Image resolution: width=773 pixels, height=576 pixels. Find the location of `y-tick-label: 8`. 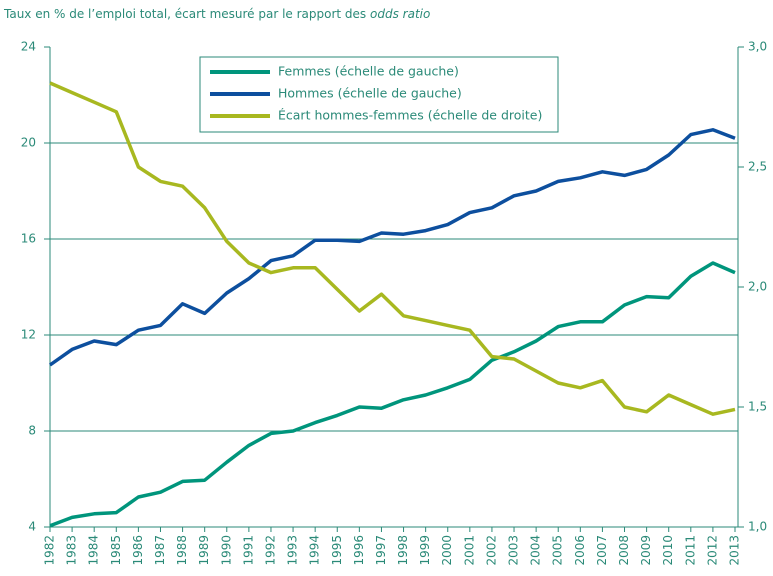

y-tick-label: 8 is located at coordinates (32, 431).